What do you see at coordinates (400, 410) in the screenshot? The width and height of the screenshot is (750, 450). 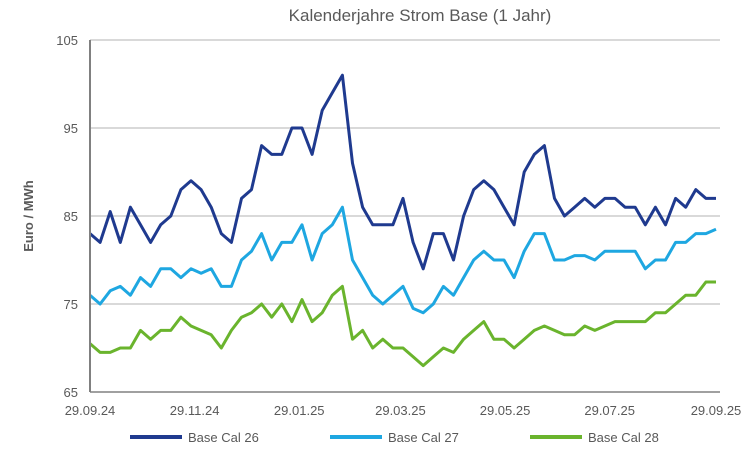 I see `x-tick-label: 29.03.25` at bounding box center [400, 410].